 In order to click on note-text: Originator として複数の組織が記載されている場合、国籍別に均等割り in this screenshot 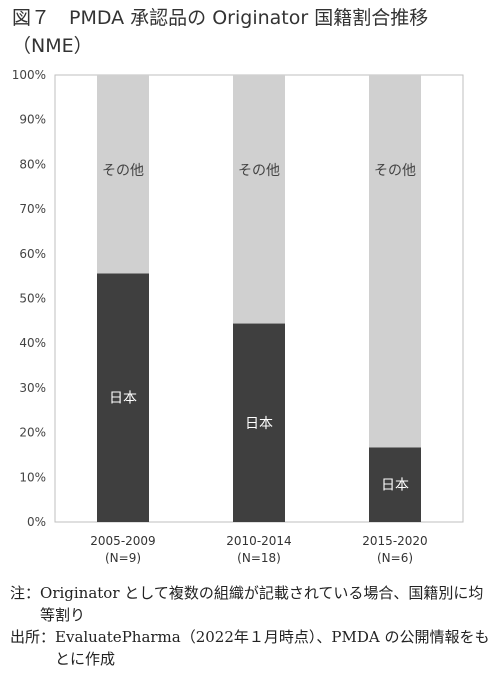, I will do `click(262, 604)`.